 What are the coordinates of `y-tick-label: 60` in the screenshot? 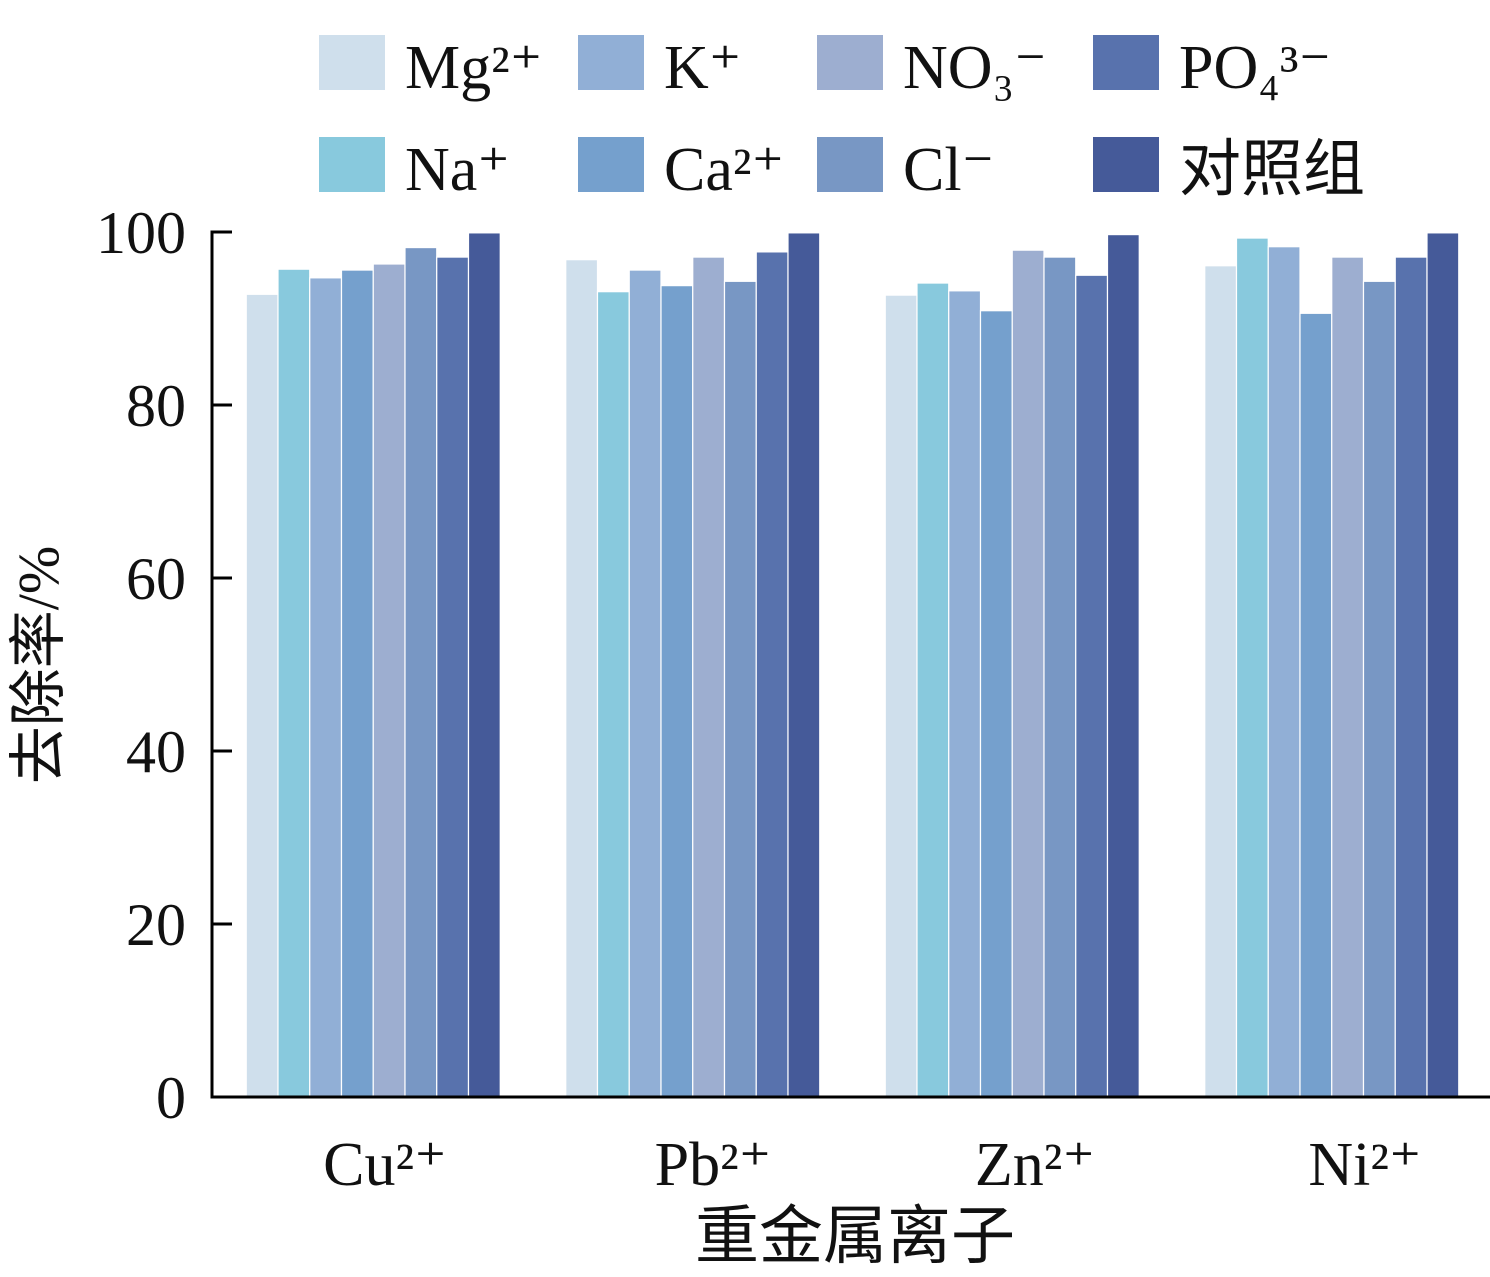 It's located at (156, 579).